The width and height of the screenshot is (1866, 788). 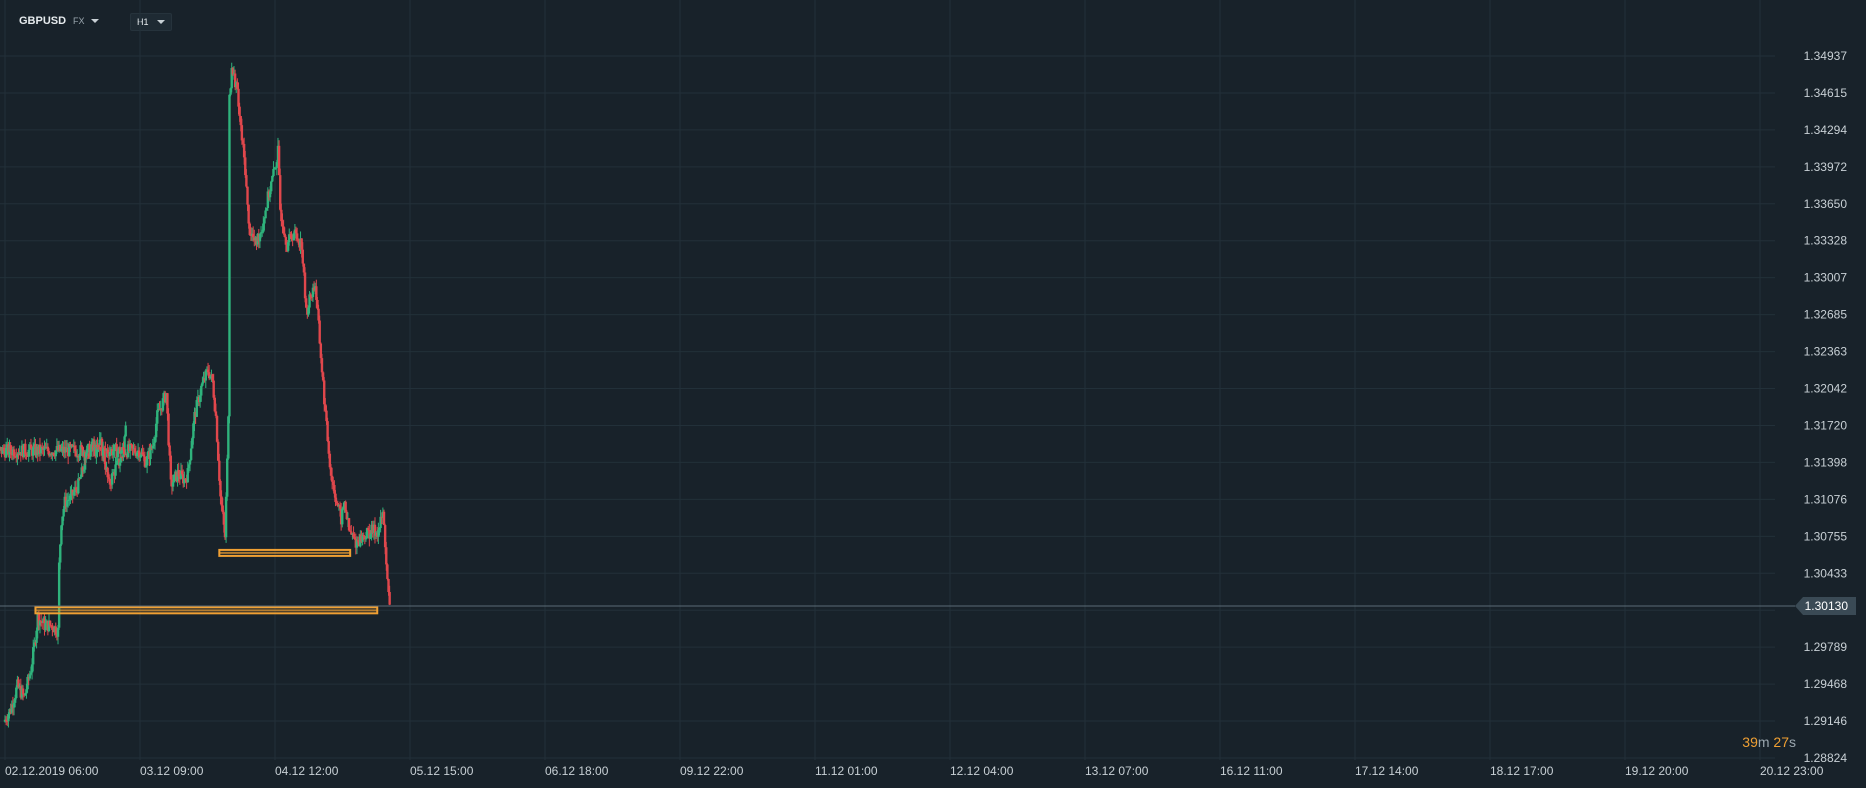 What do you see at coordinates (86, 21) in the screenshot?
I see `market-dropdown: FX` at bounding box center [86, 21].